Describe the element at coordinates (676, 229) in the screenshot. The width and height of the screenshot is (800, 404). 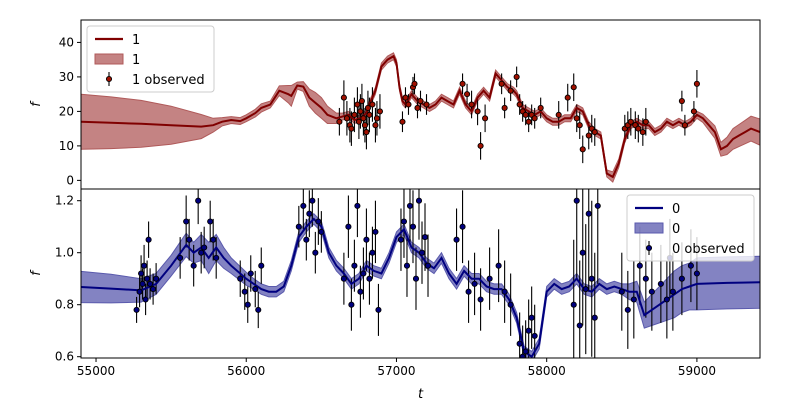
I see `bottom-legend-label: 0` at that location.